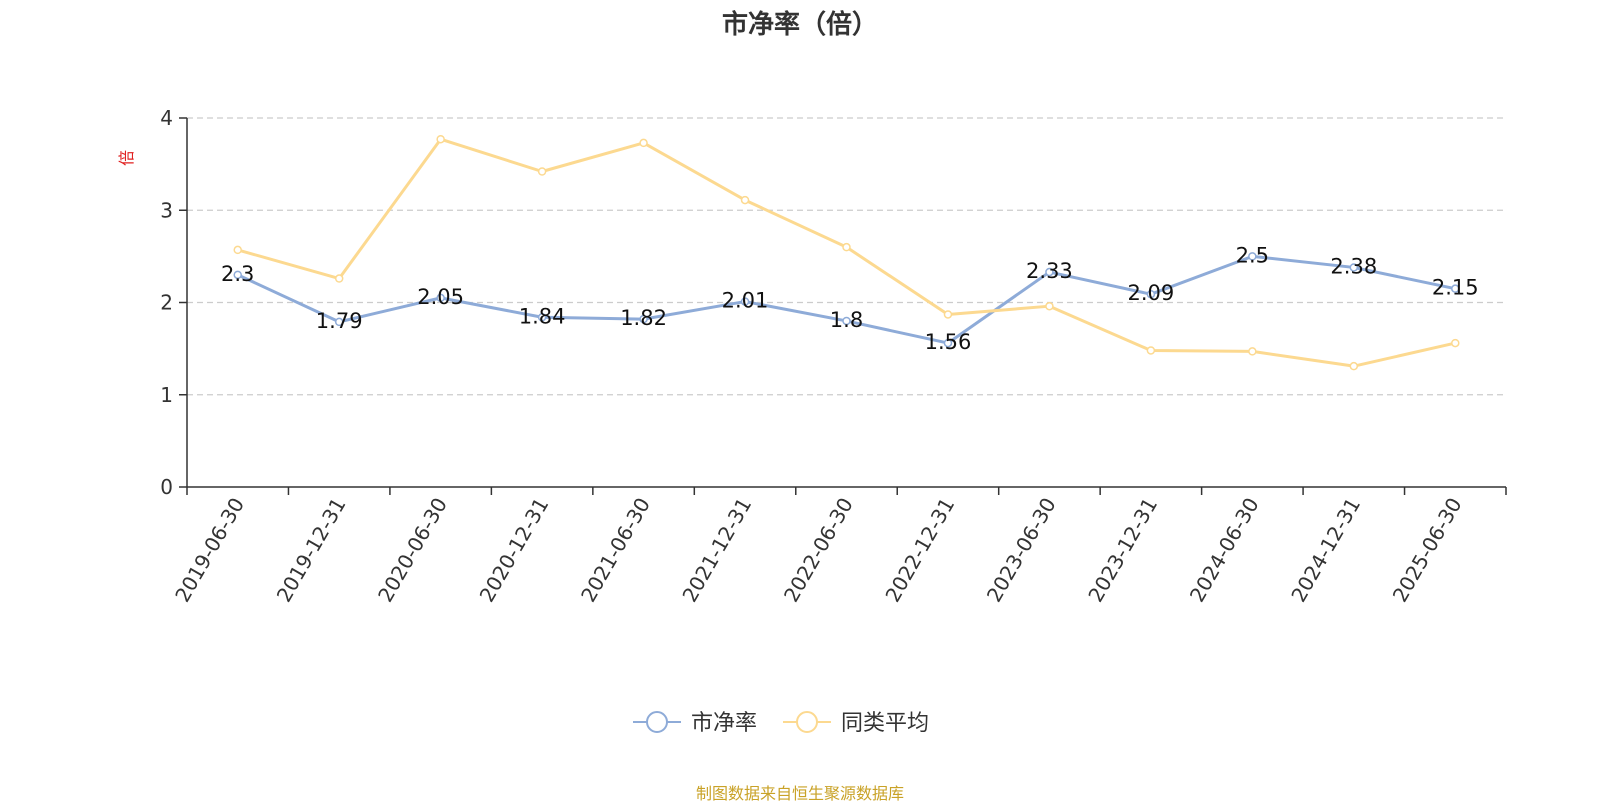 This screenshot has width=1600, height=804. What do you see at coordinates (716, 550) in the screenshot?
I see `x-tick-label: 2021-12-31` at bounding box center [716, 550].